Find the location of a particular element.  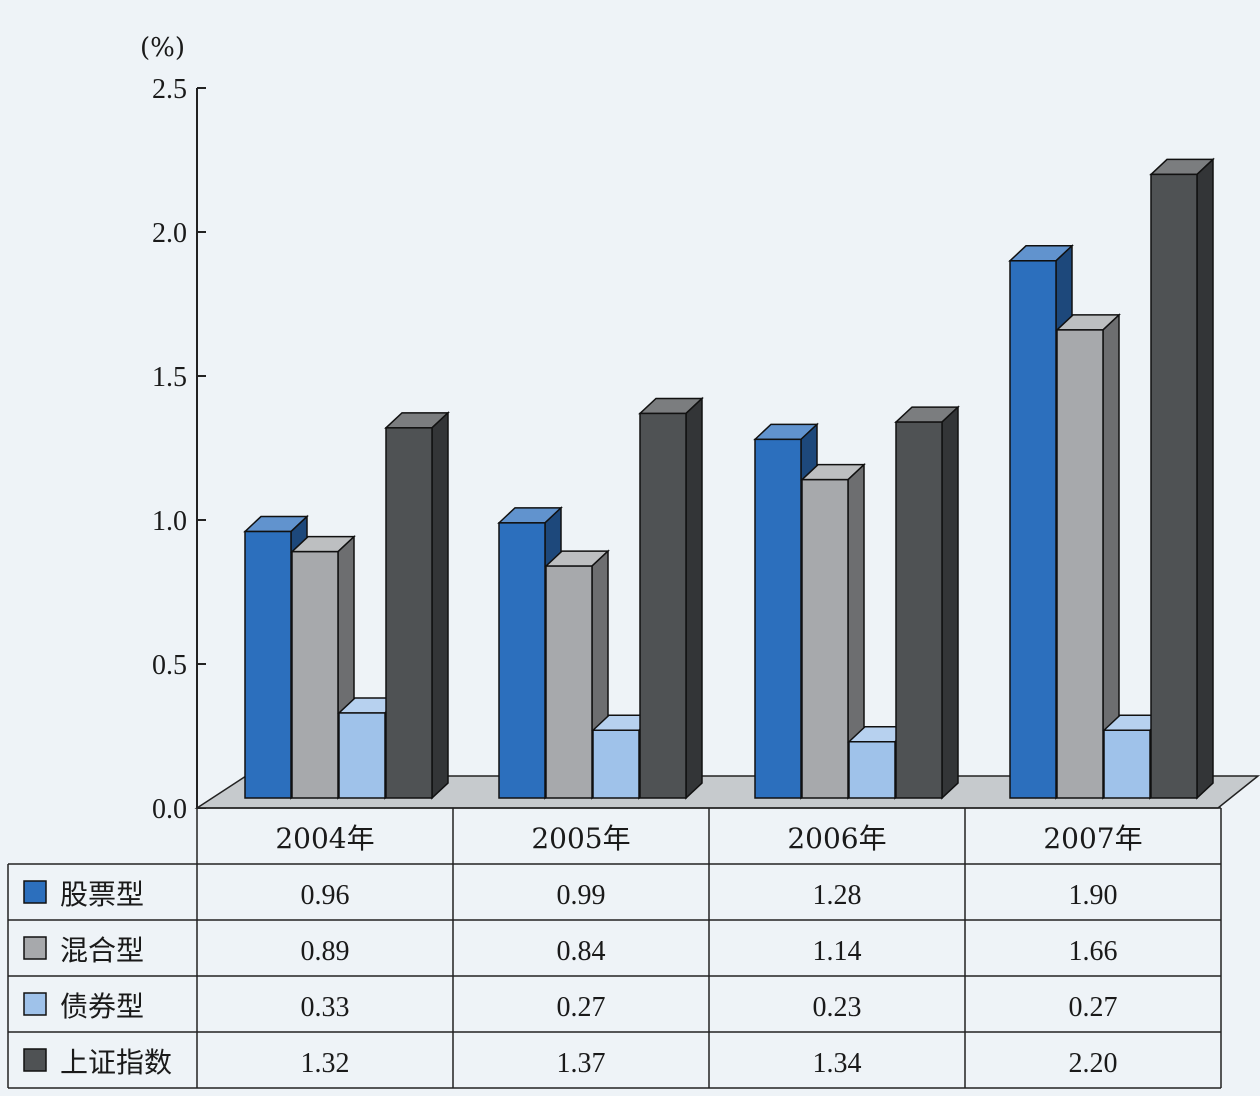

table-cell-value: 1.66 is located at coordinates (1093, 951).